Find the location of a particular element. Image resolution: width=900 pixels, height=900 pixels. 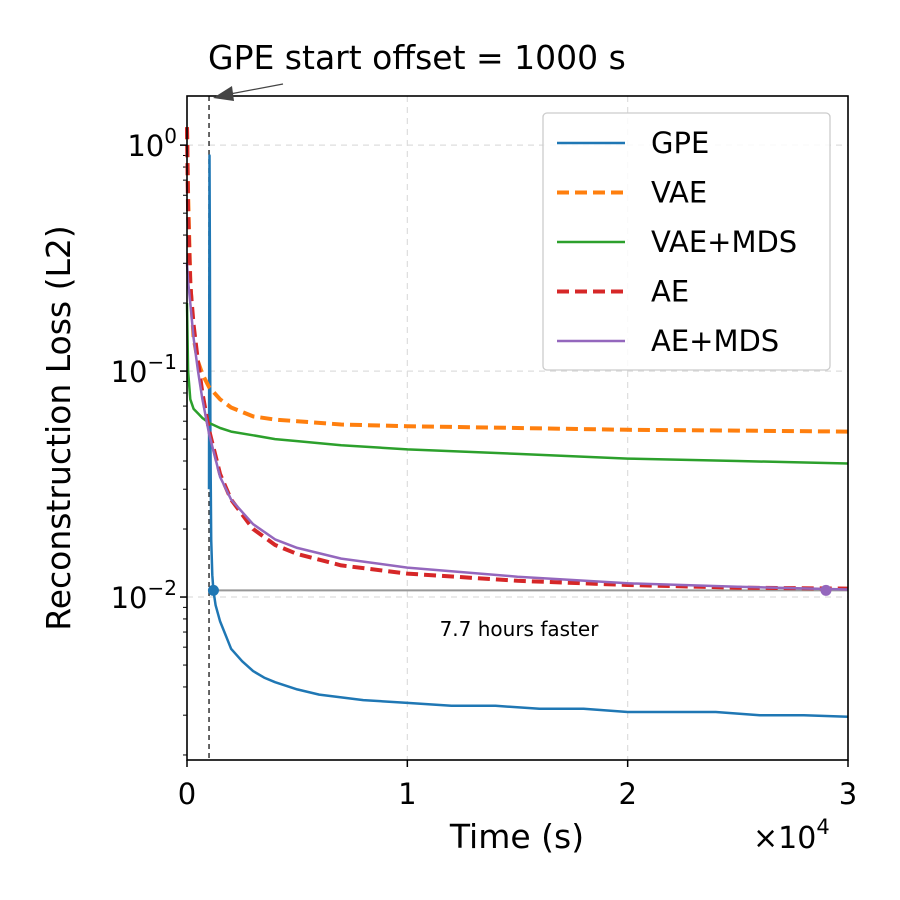

legend-label: AE is located at coordinates (670, 292).